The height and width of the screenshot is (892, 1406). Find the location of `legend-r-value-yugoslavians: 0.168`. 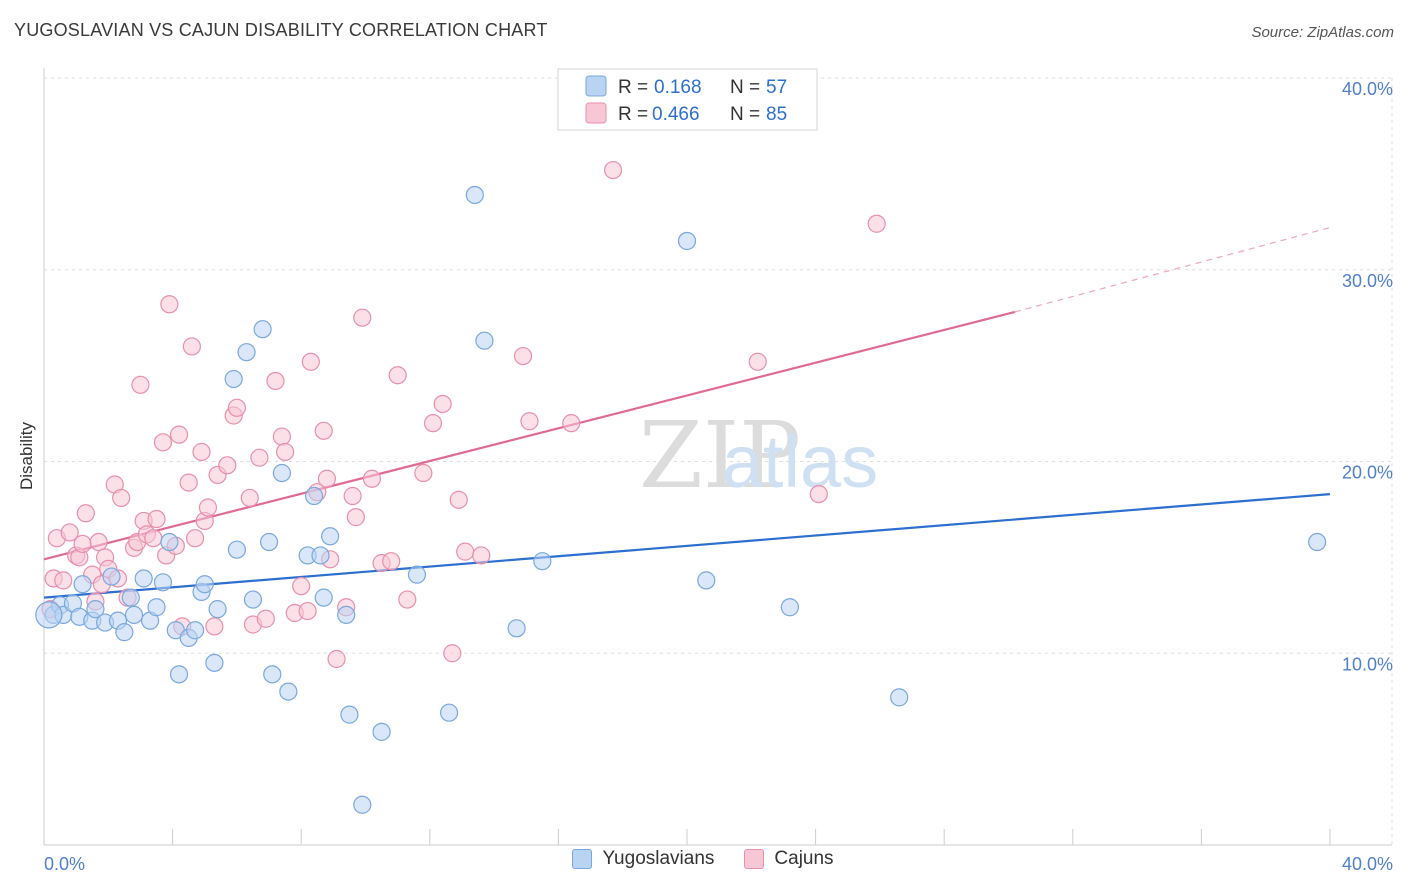

legend-r-value-yugoslavians: 0.168 is located at coordinates (678, 87).